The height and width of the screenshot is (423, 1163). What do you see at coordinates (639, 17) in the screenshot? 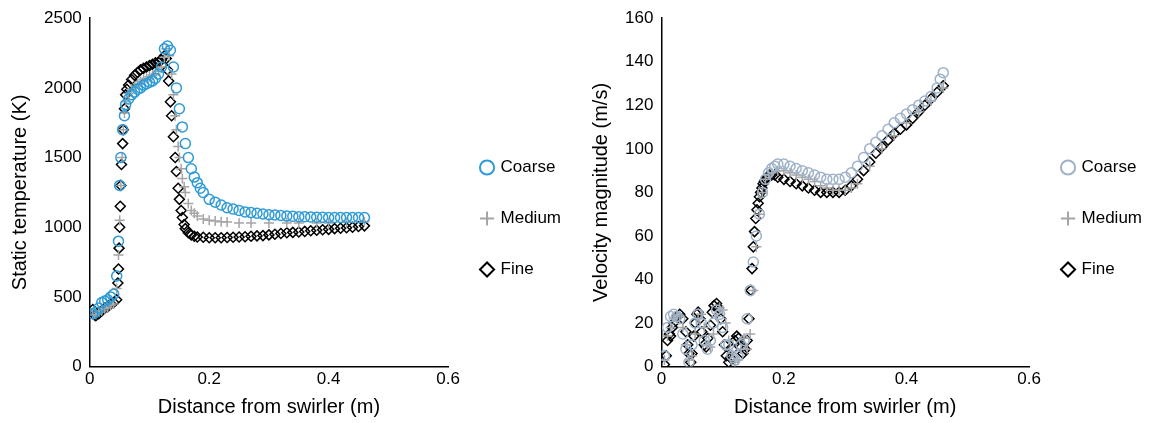
I see `y-tick-label: 160` at bounding box center [639, 17].